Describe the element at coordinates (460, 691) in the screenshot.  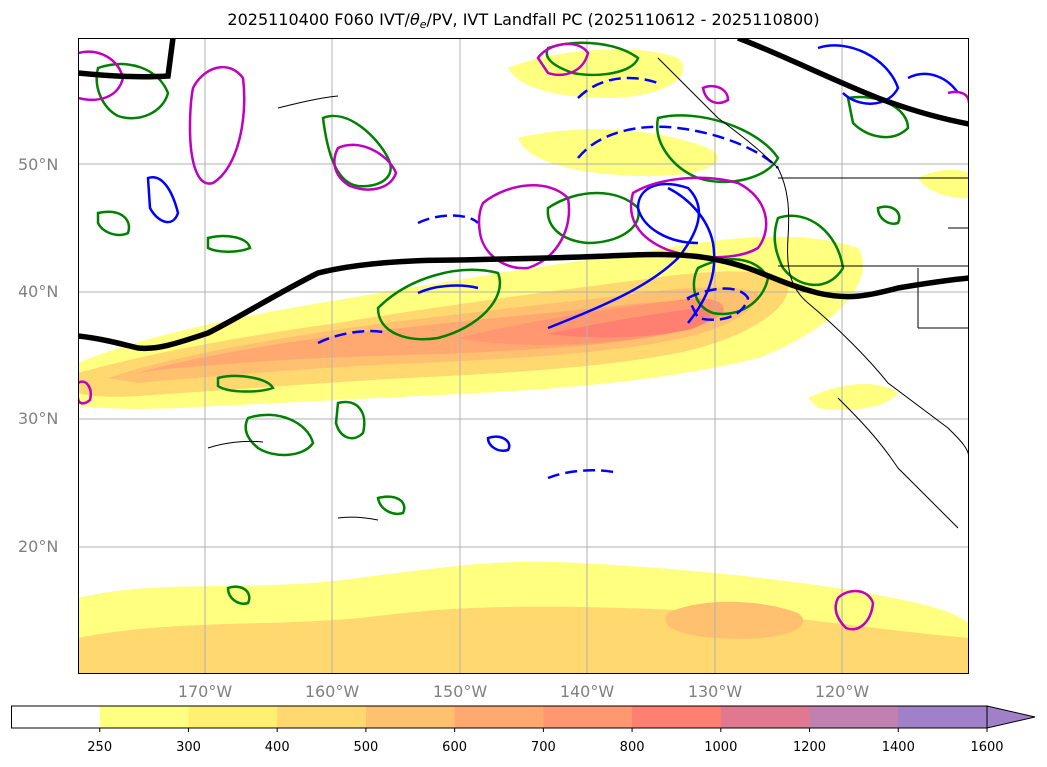
I see `lon-label-150w: 150°W` at that location.